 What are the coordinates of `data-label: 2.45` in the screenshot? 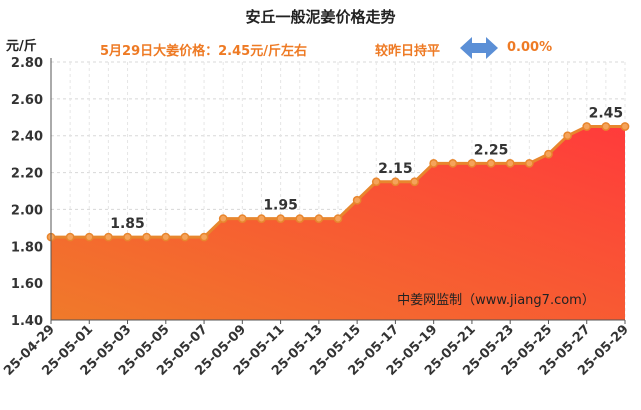 It's located at (606, 114).